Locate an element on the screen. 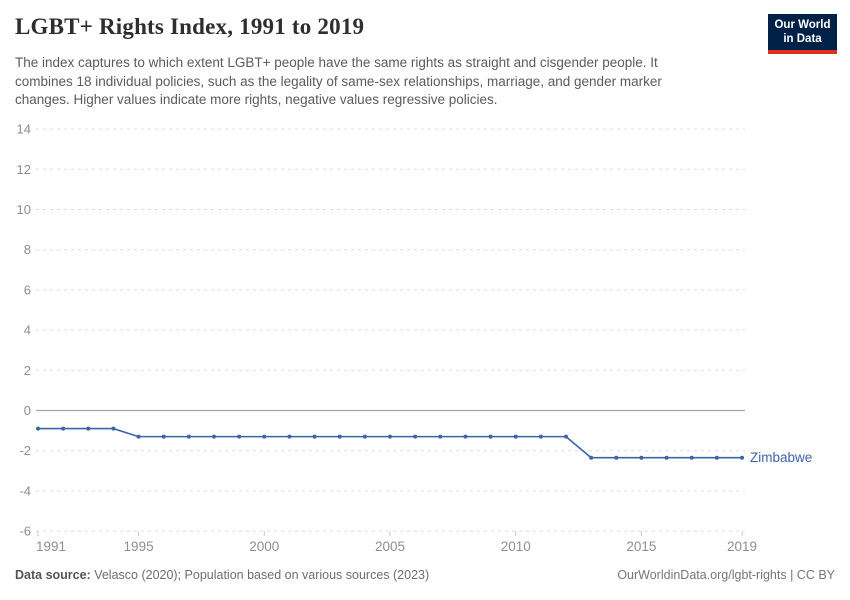 This screenshot has width=850, height=600. y-axis-tick-label: 4 is located at coordinates (27, 330).